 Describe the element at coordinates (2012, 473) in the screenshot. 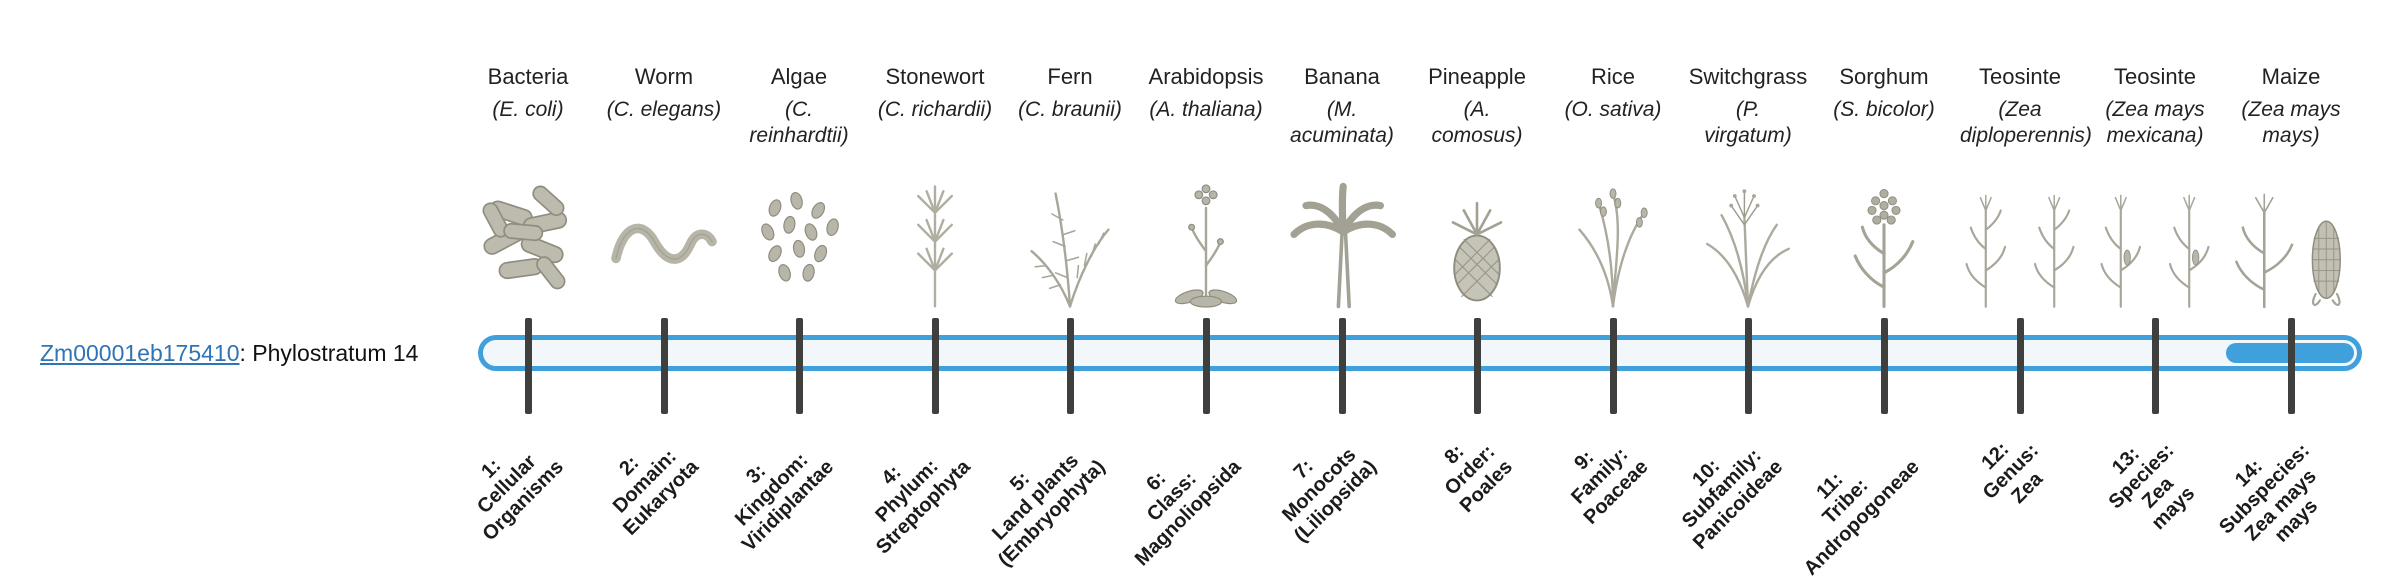

I see `phylostratum-label: 12: Genus: Zea` at that location.